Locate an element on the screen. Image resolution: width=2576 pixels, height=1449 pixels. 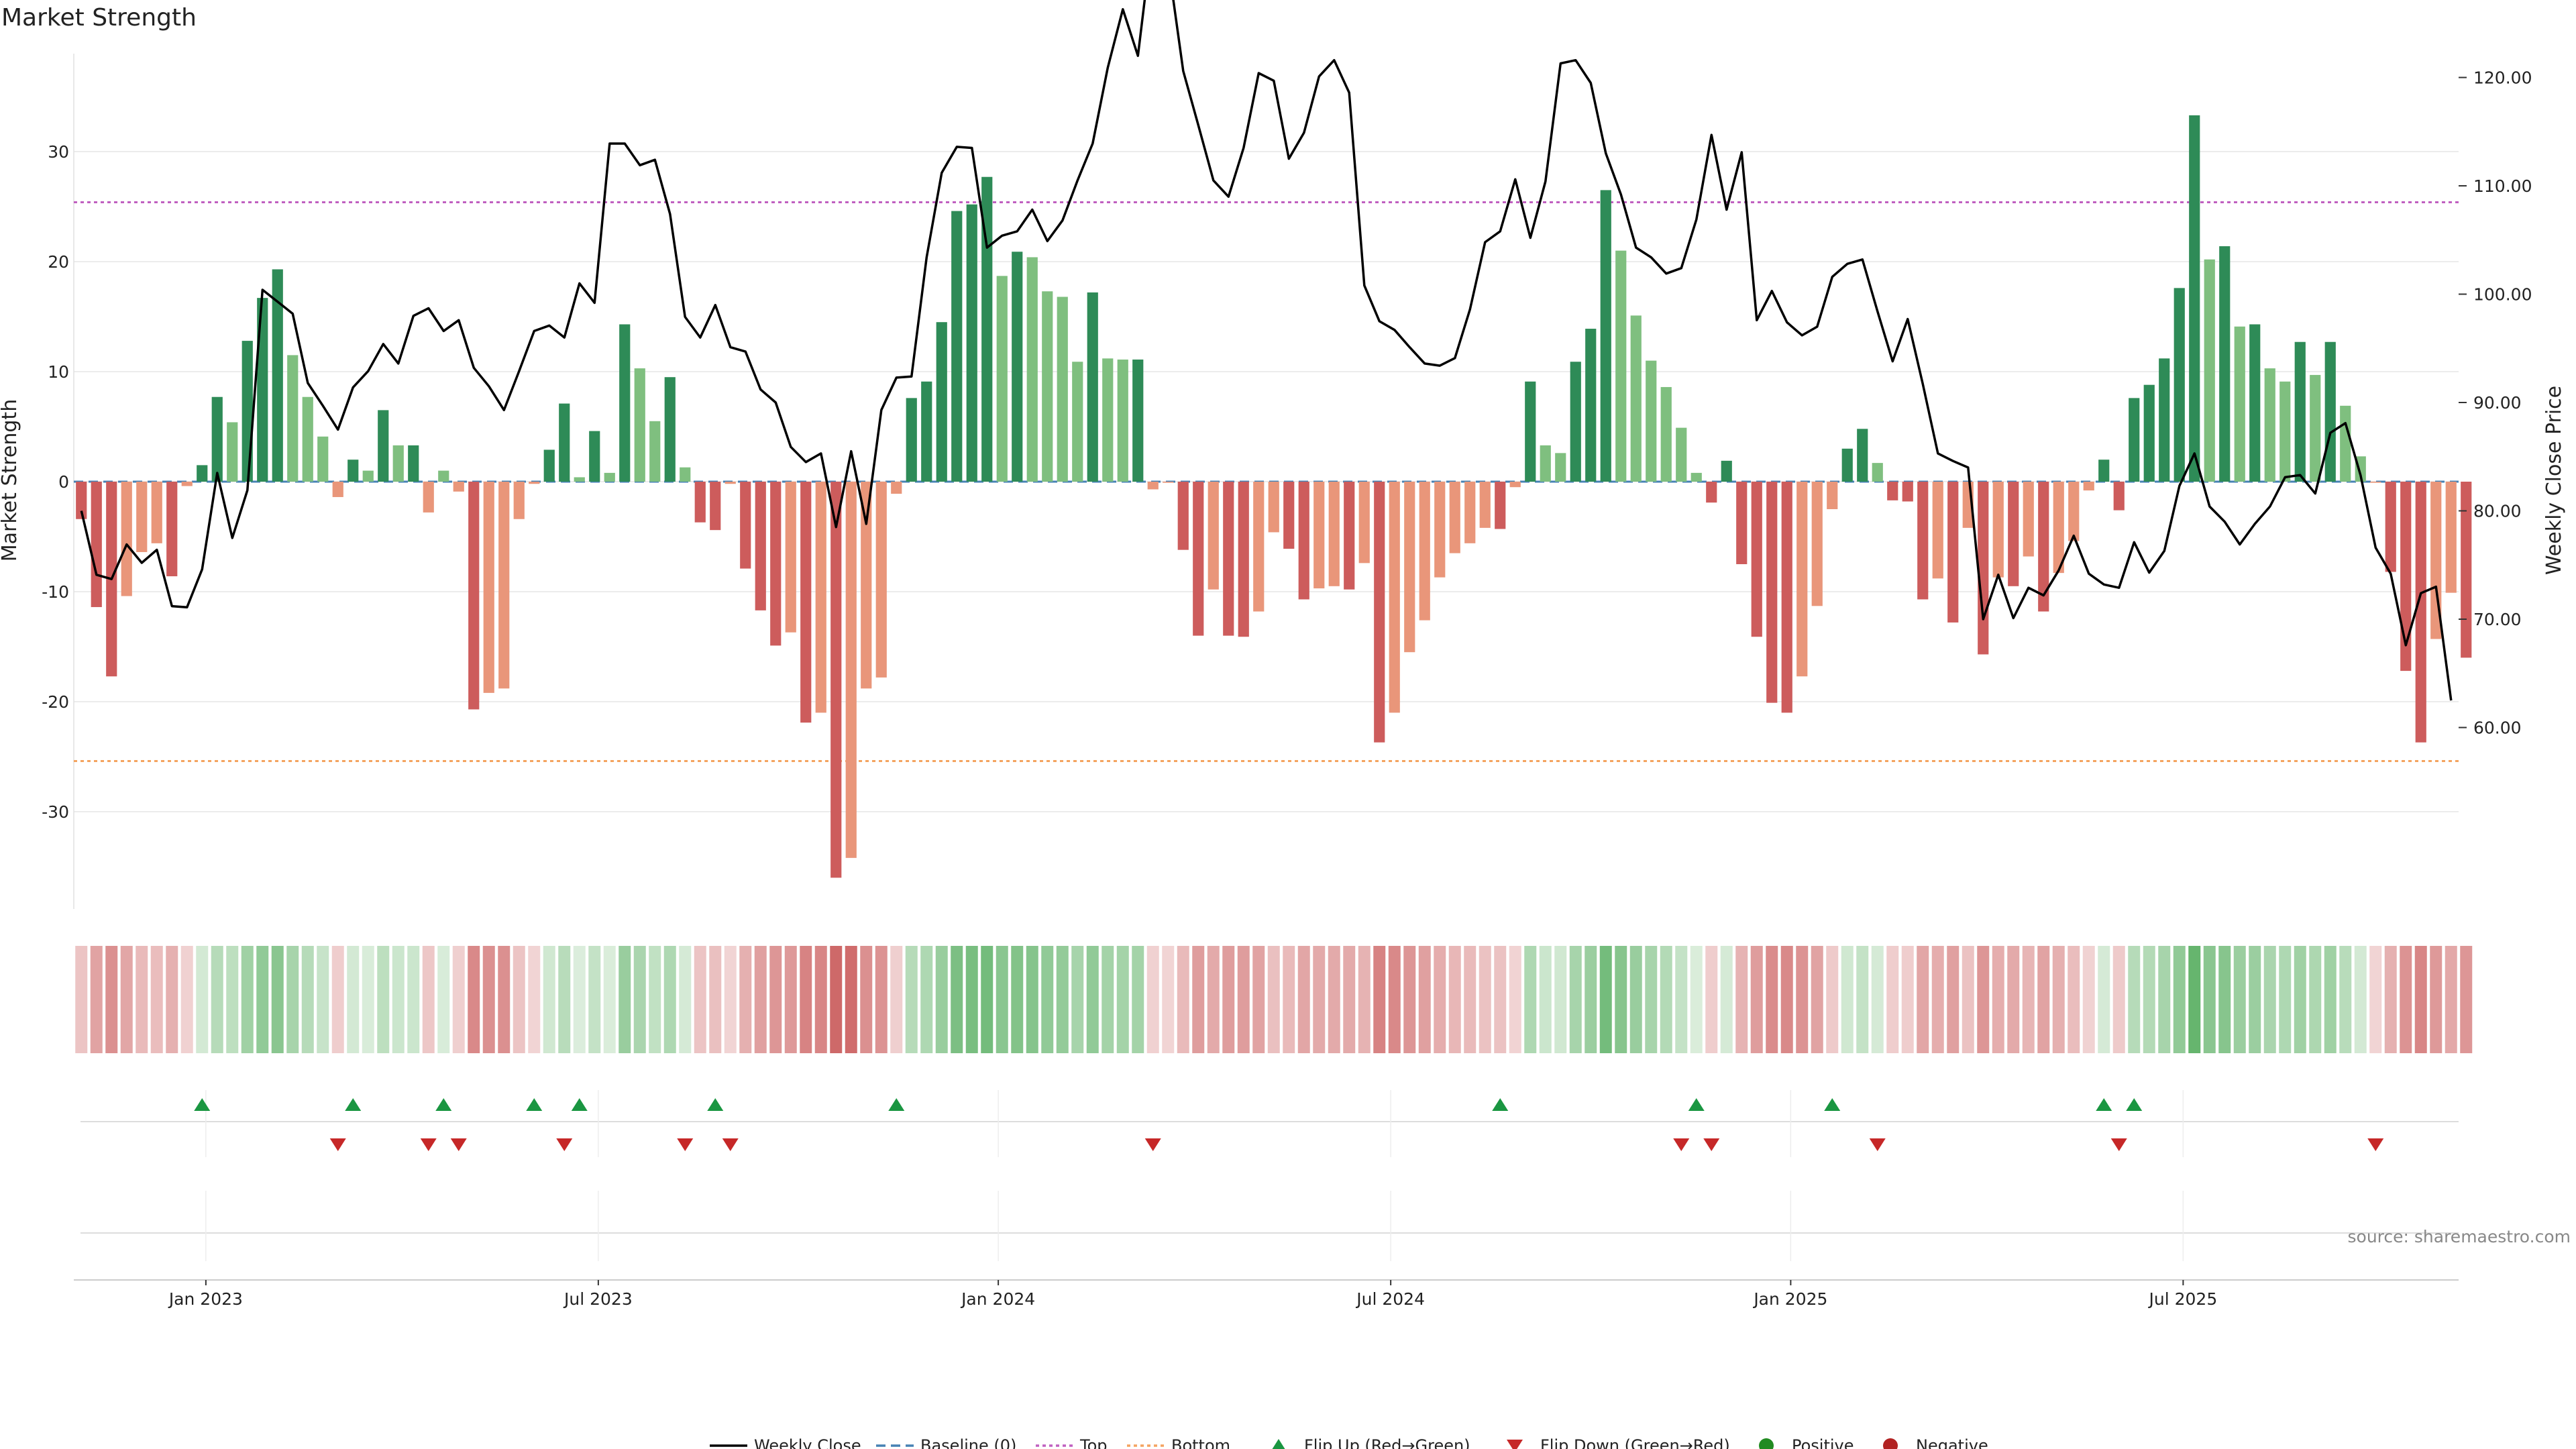
legend-item: Weekly Close is located at coordinates (785, 1442).